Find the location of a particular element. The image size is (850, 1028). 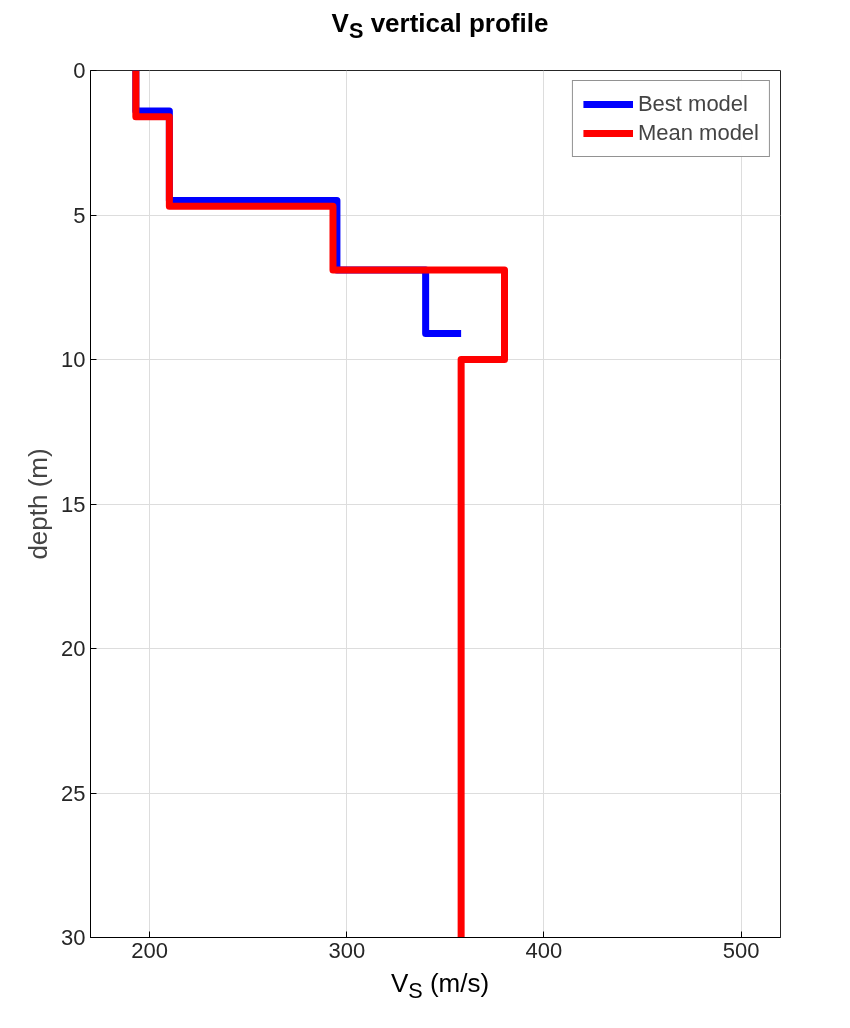

x-tick-label: 500 is located at coordinates (741, 950).